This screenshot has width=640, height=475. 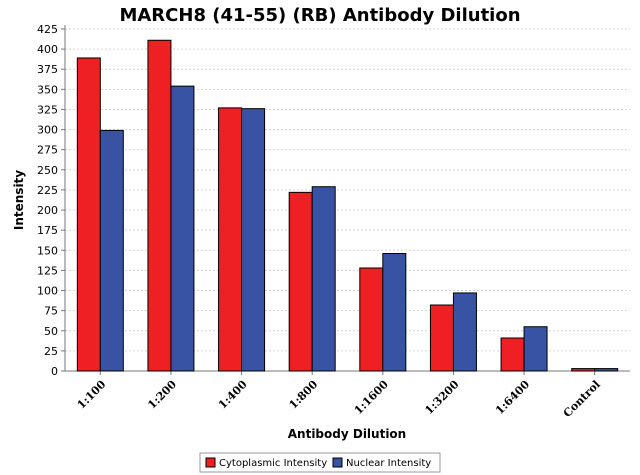 What do you see at coordinates (47, 69) in the screenshot?
I see `y-tick-label: 375` at bounding box center [47, 69].